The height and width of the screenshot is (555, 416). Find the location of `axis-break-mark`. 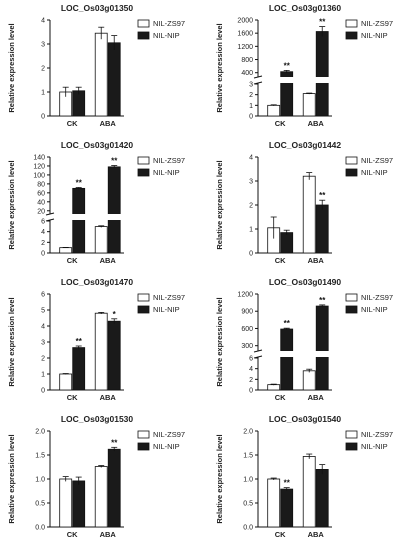

axis-break-mark is located at coordinates (258, 351).